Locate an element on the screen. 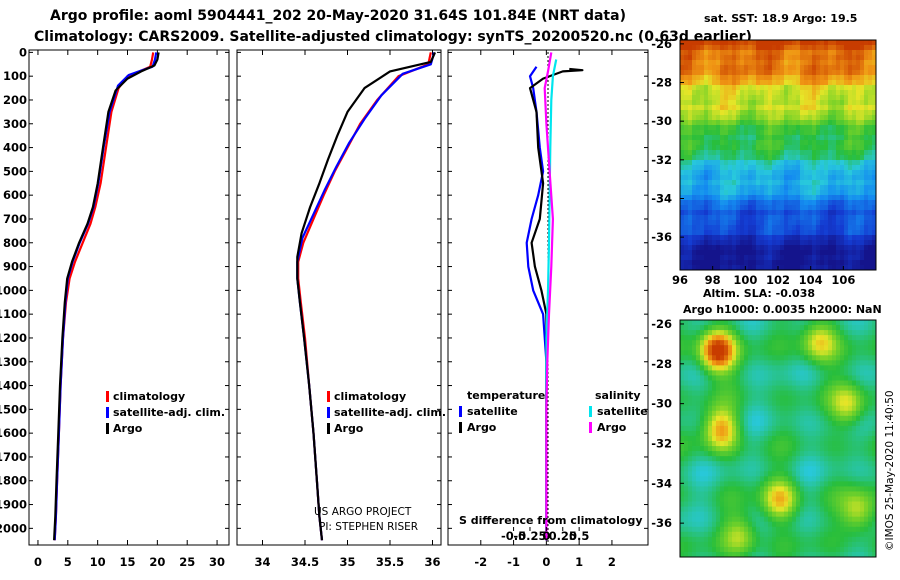 The height and width of the screenshot is (580, 900). x-tick-label: 36 is located at coordinates (432, 562).